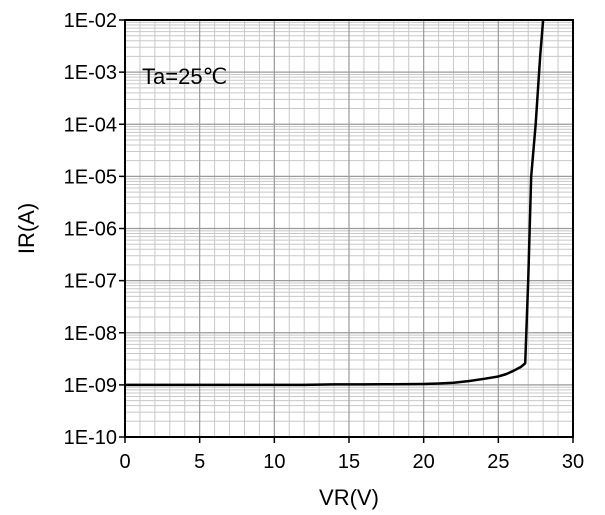 The width and height of the screenshot is (605, 515). What do you see at coordinates (274, 462) in the screenshot?
I see `x-tick-label: 10` at bounding box center [274, 462].